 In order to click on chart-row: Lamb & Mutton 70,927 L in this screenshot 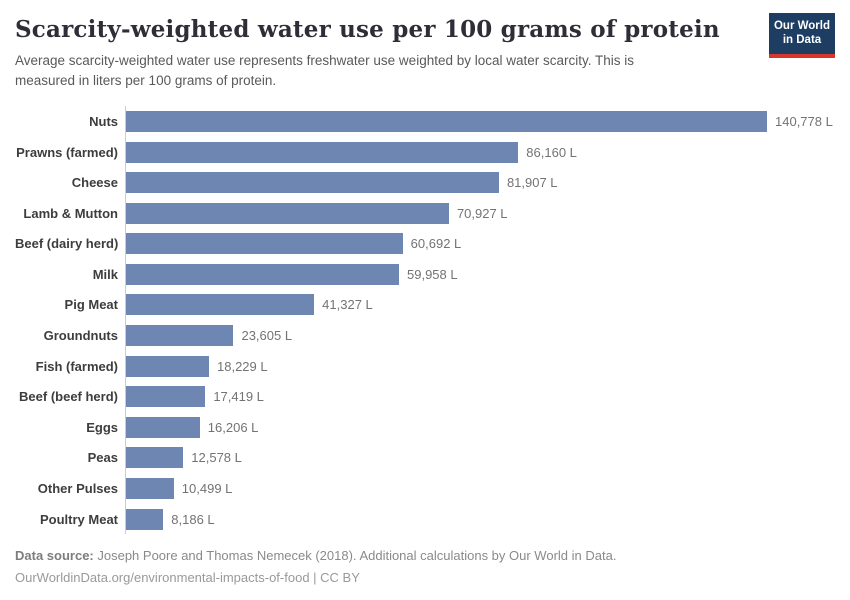, I will do `click(425, 213)`.